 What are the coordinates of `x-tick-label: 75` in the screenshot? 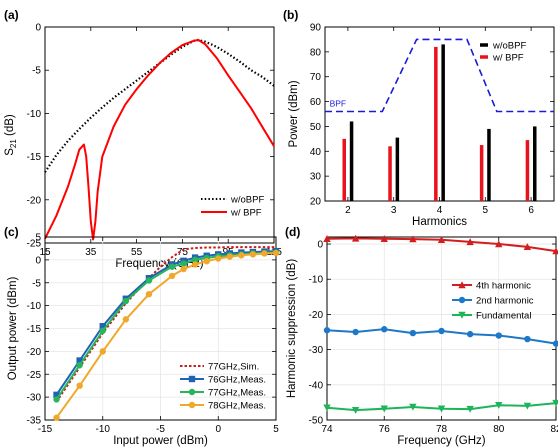 It's located at (183, 252).